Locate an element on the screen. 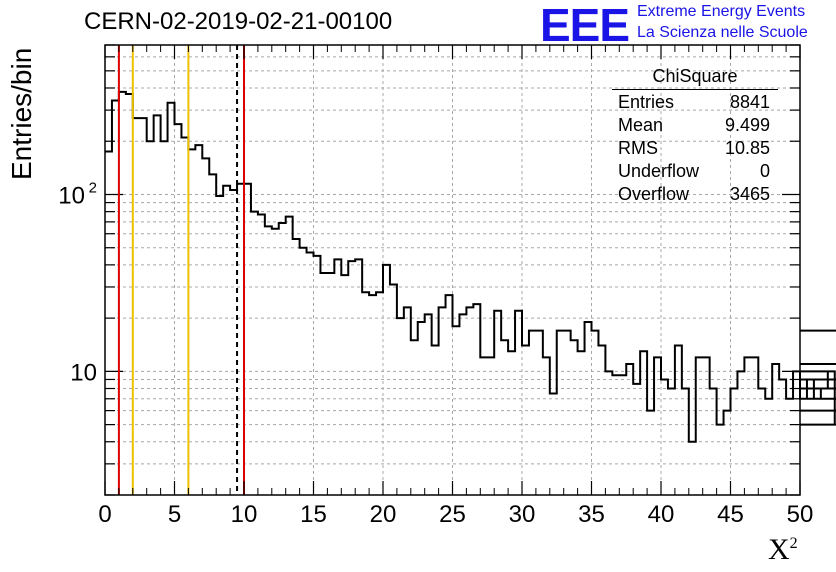 The height and width of the screenshot is (572, 836). x-tick-label: 25 is located at coordinates (452, 514).